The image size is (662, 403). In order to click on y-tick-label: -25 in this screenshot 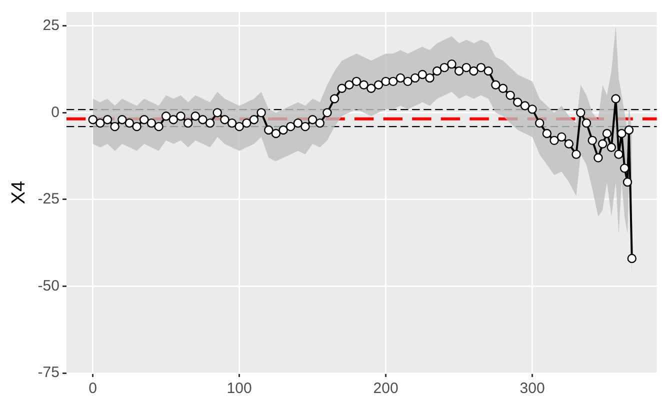, I will do `click(49, 199)`.